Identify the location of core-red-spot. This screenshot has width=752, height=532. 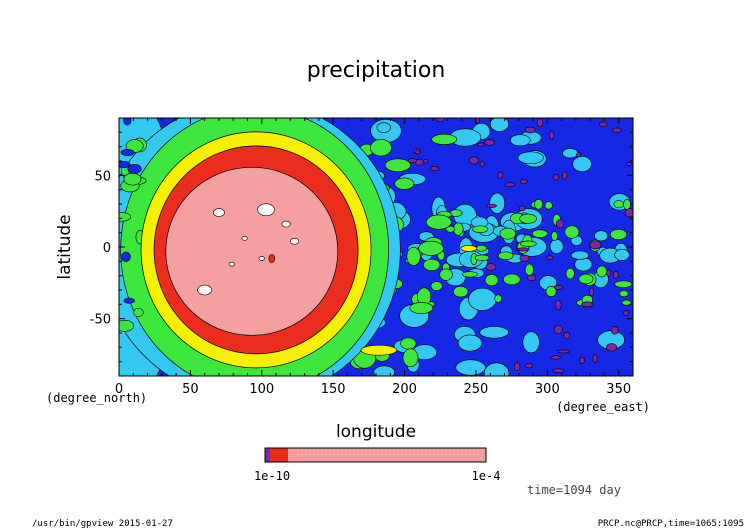
(272, 258).